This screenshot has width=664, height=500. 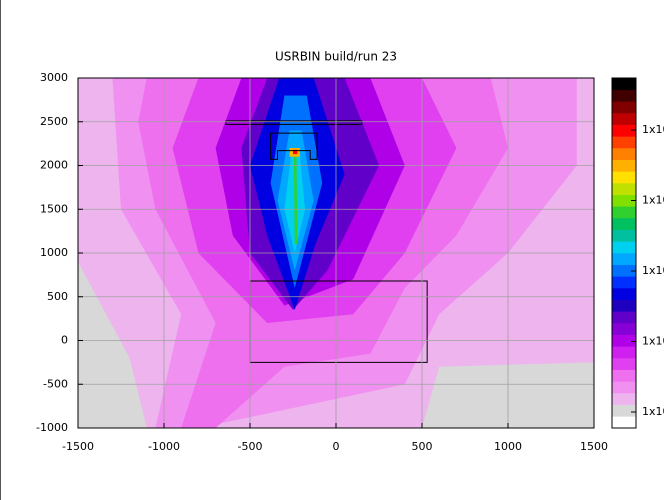 I want to click on x-tick-label: 1500, so click(x=594, y=446).